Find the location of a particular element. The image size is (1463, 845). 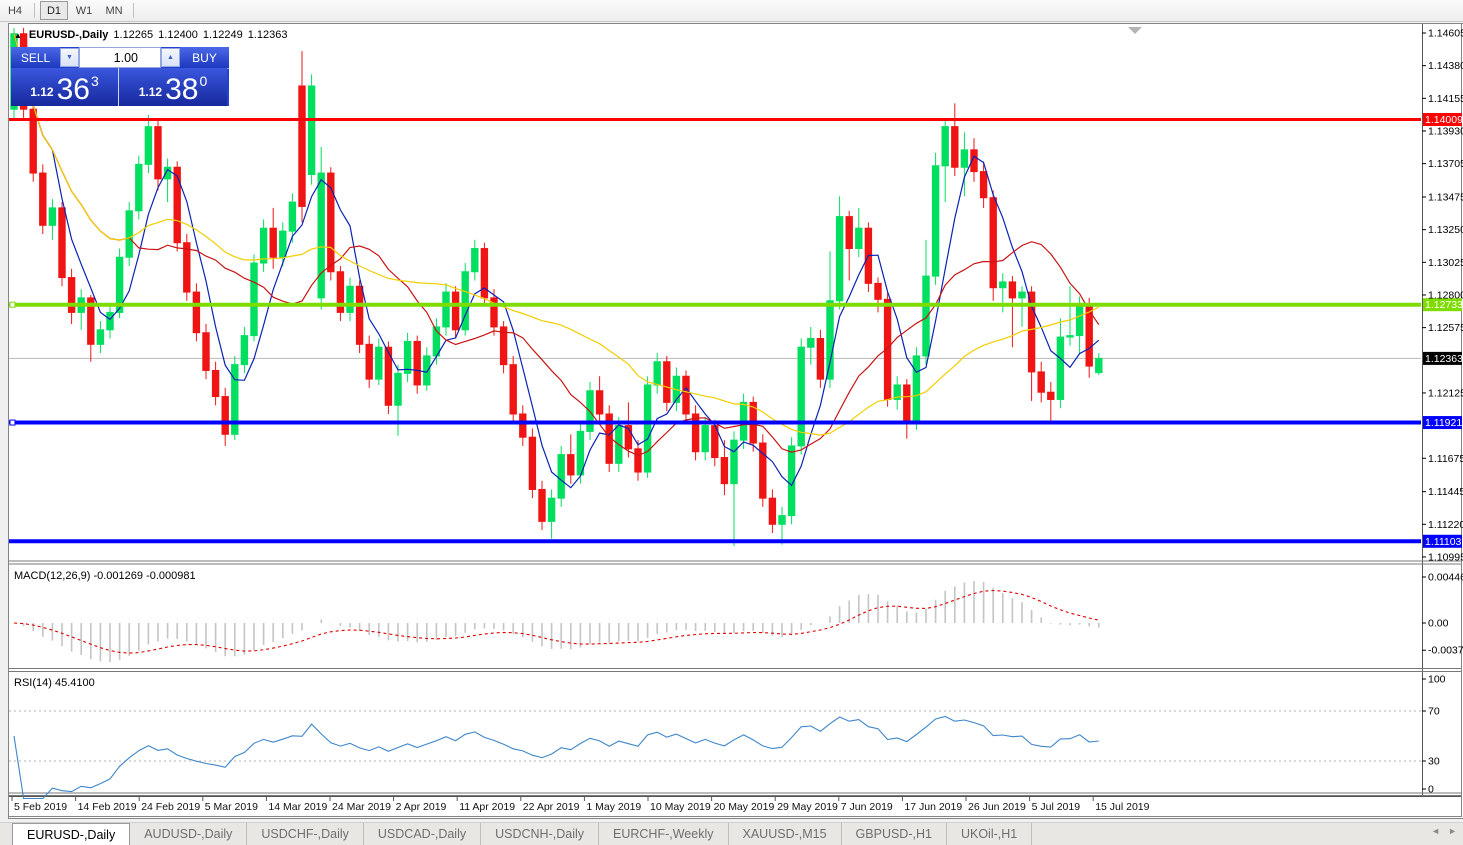

period-button-h4: H4 is located at coordinates (15, 10).